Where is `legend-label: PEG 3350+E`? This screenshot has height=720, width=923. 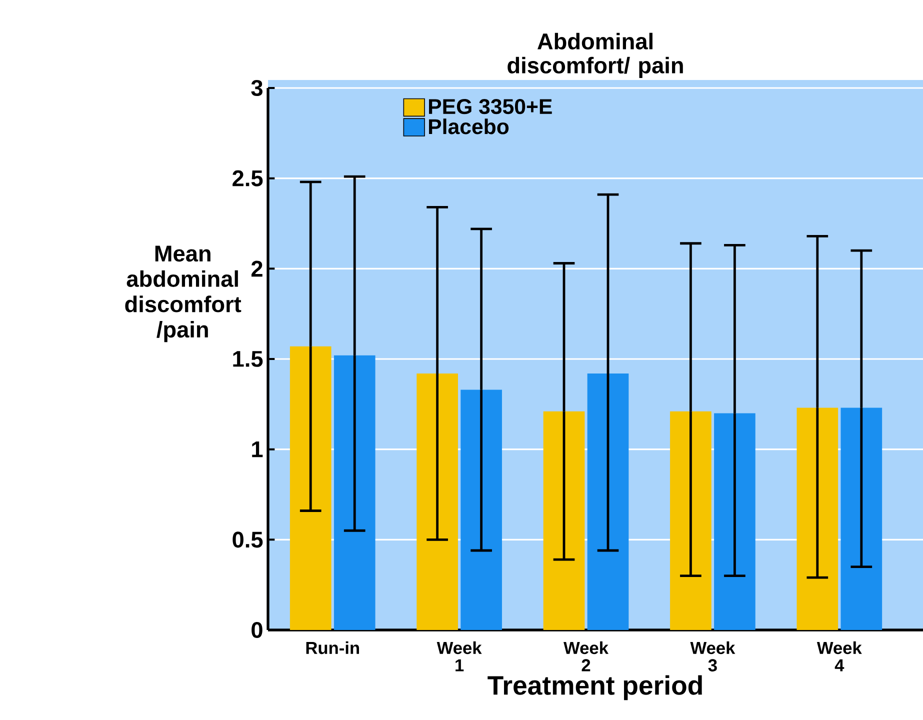
legend-label: PEG 3350+E is located at coordinates (490, 106).